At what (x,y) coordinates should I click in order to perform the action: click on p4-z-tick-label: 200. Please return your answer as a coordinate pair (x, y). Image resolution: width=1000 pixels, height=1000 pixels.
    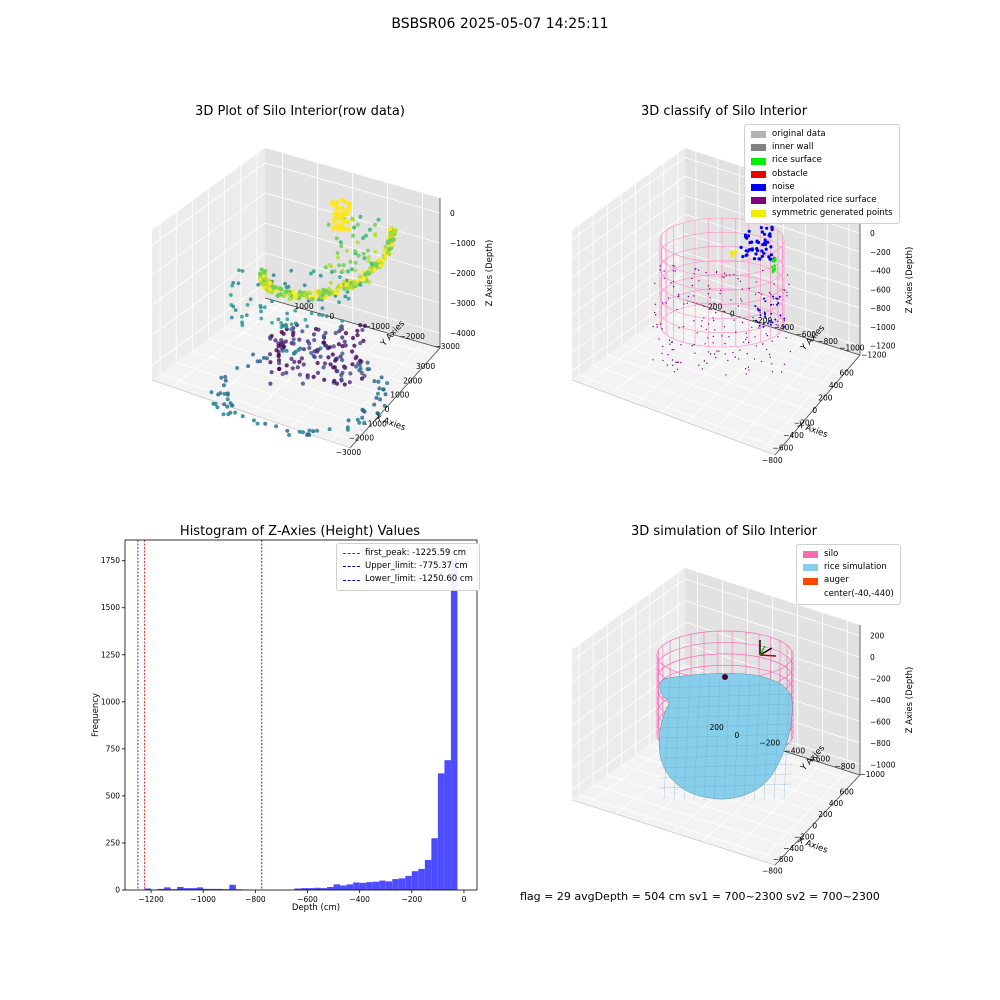
    Looking at the image, I should click on (877, 636).